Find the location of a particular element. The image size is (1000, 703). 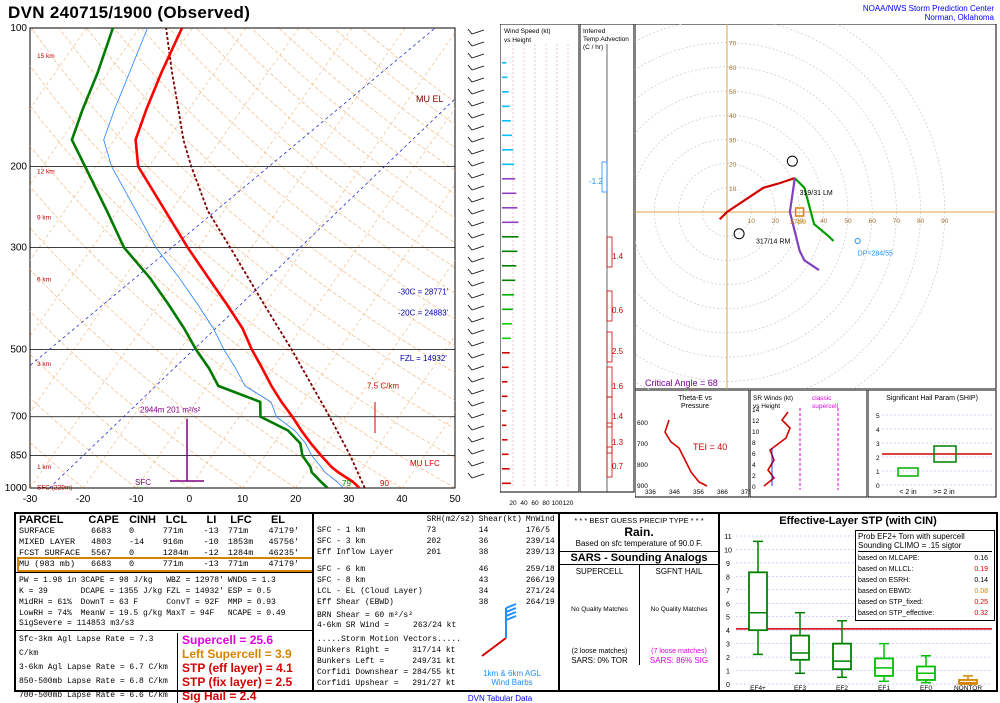

wind-tick: 40 is located at coordinates (524, 503).